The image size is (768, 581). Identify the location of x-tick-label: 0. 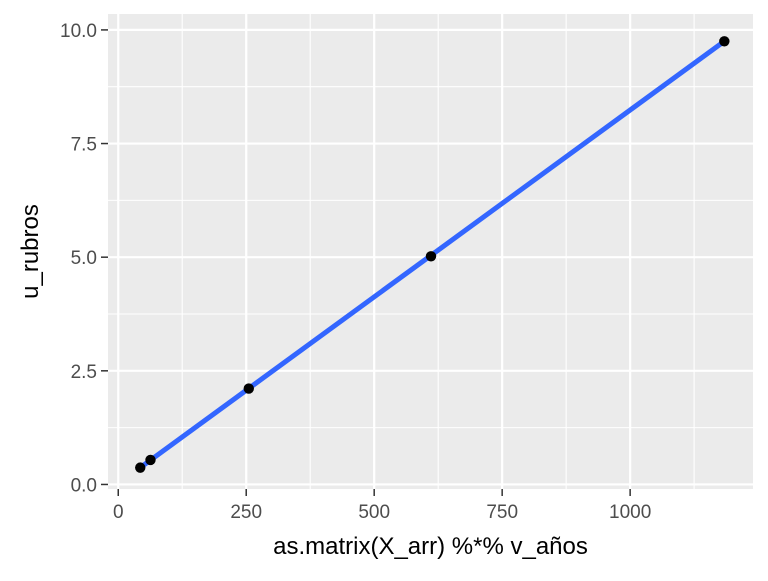
(118, 512).